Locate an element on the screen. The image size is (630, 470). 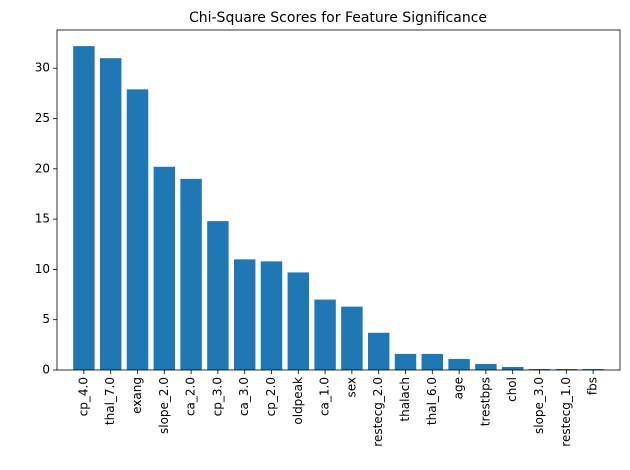
x-tick-label: ca_3.0 is located at coordinates (244, 396).